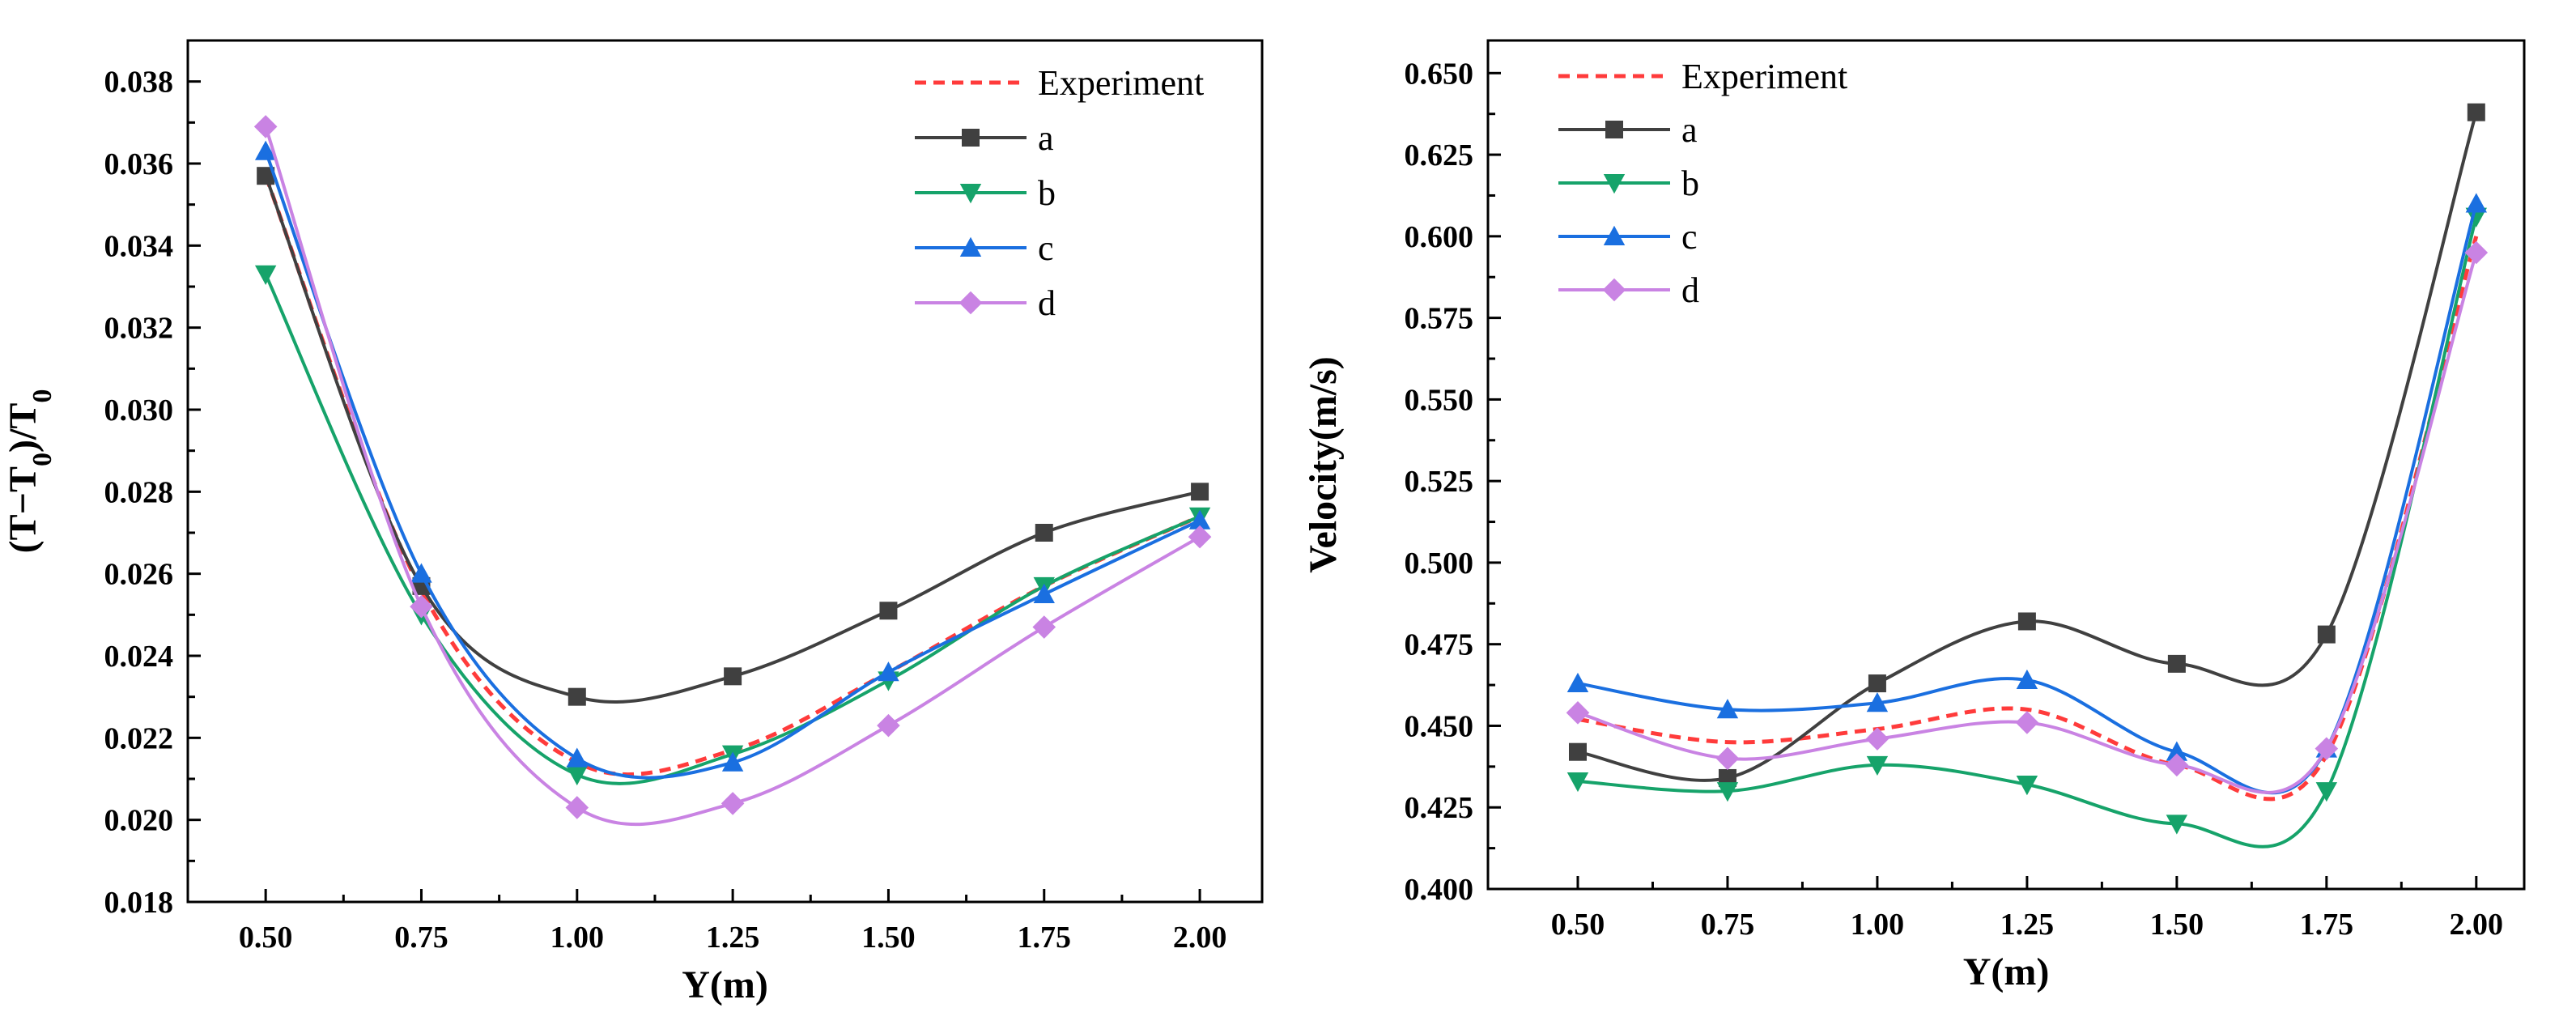  What do you see at coordinates (1614, 235) in the screenshot?
I see `legend-marker-c` at bounding box center [1614, 235].